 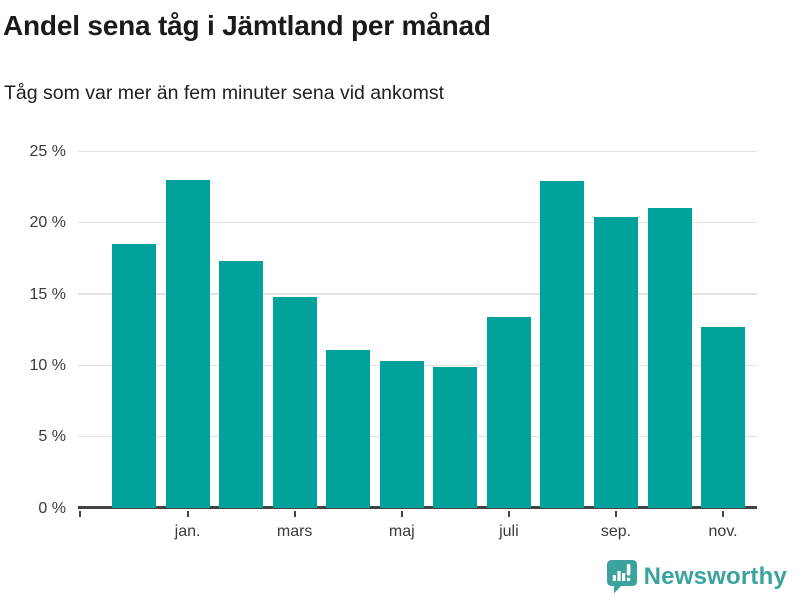 What do you see at coordinates (723, 514) in the screenshot?
I see `x-axis-tick-nov.` at bounding box center [723, 514].